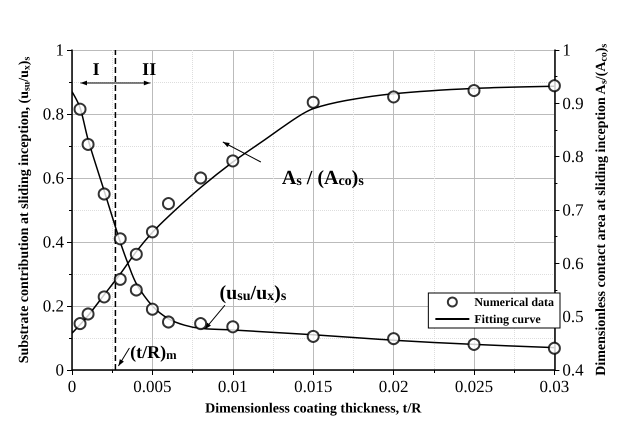 The width and height of the screenshot is (625, 432). Describe the element at coordinates (474, 386) in the screenshot. I see `x-tick-label: 0.025` at that location.